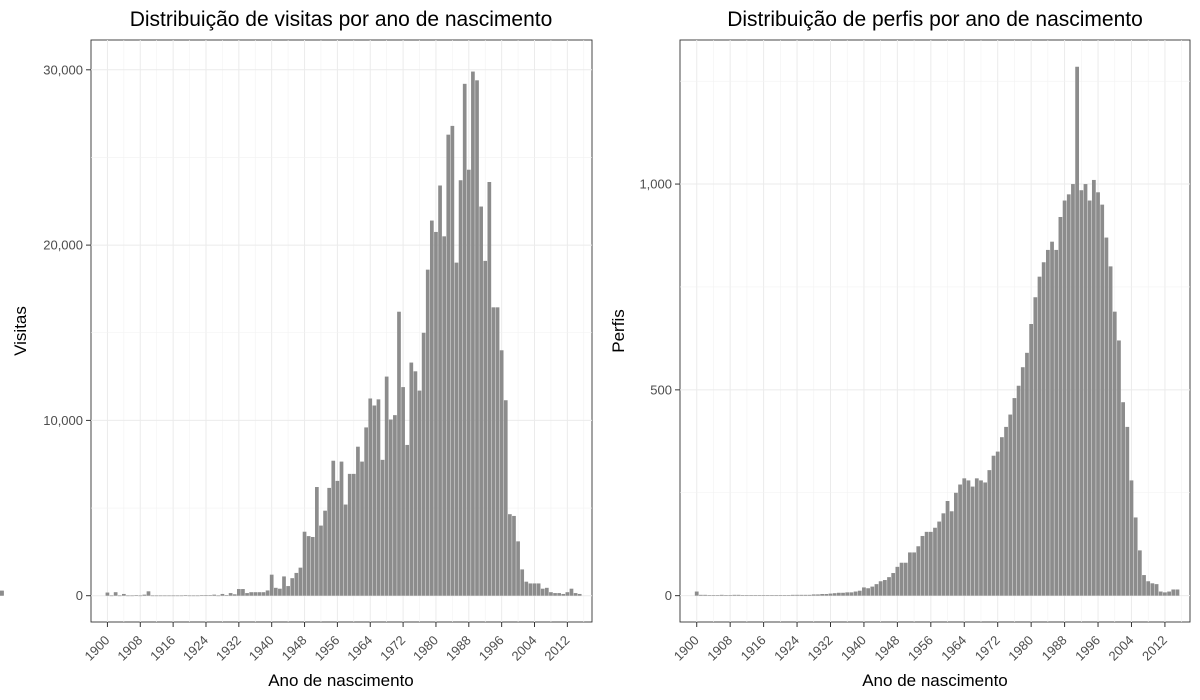 This screenshot has width=1200, height=700. What do you see at coordinates (63, 69) in the screenshot?
I see `y-tick-label: 30,000` at bounding box center [63, 69].